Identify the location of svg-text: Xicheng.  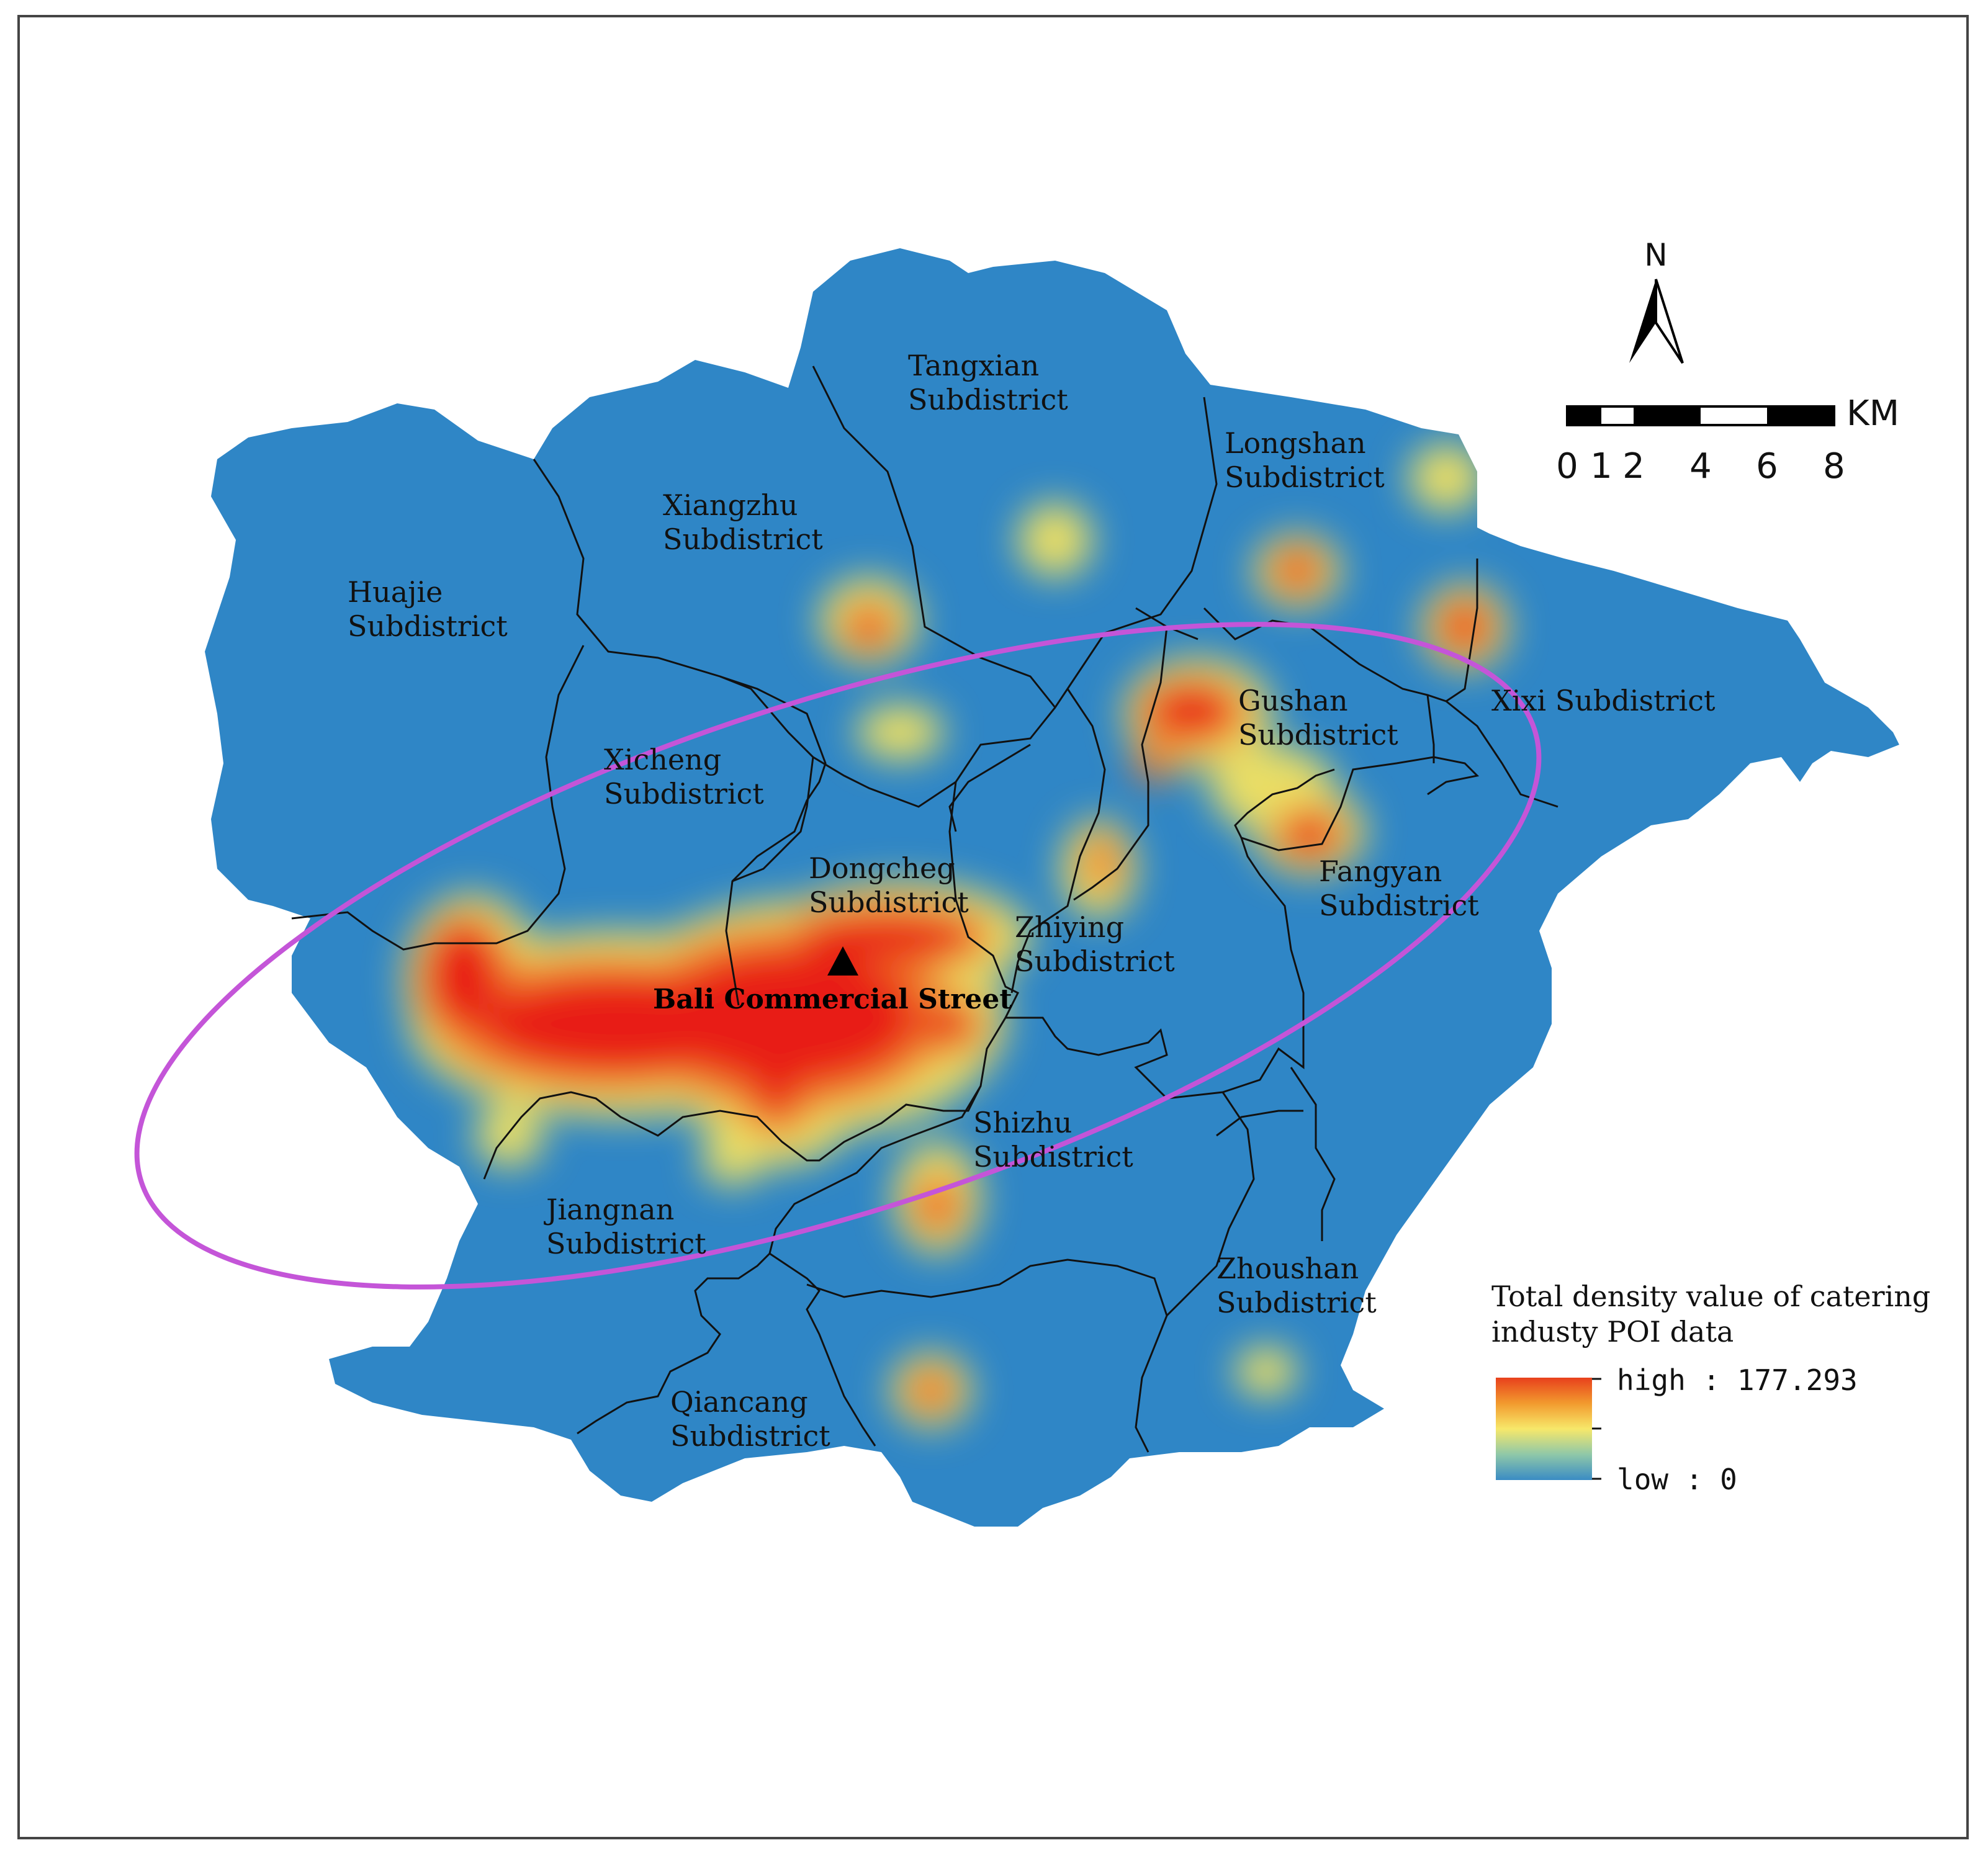
(663, 760).